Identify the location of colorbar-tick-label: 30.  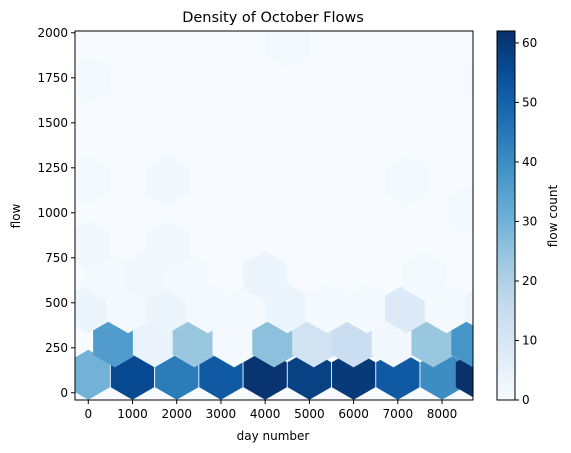
(529, 221).